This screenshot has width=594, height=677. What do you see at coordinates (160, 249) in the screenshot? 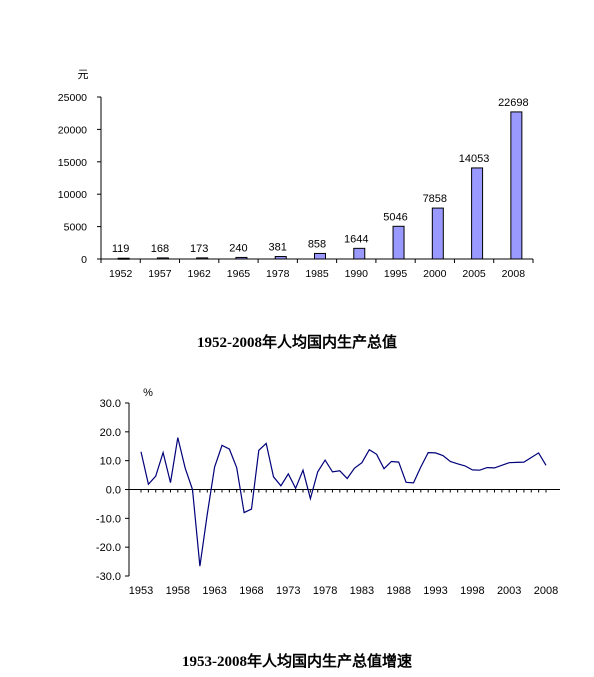
I see `bar-value-label: 168` at bounding box center [160, 249].